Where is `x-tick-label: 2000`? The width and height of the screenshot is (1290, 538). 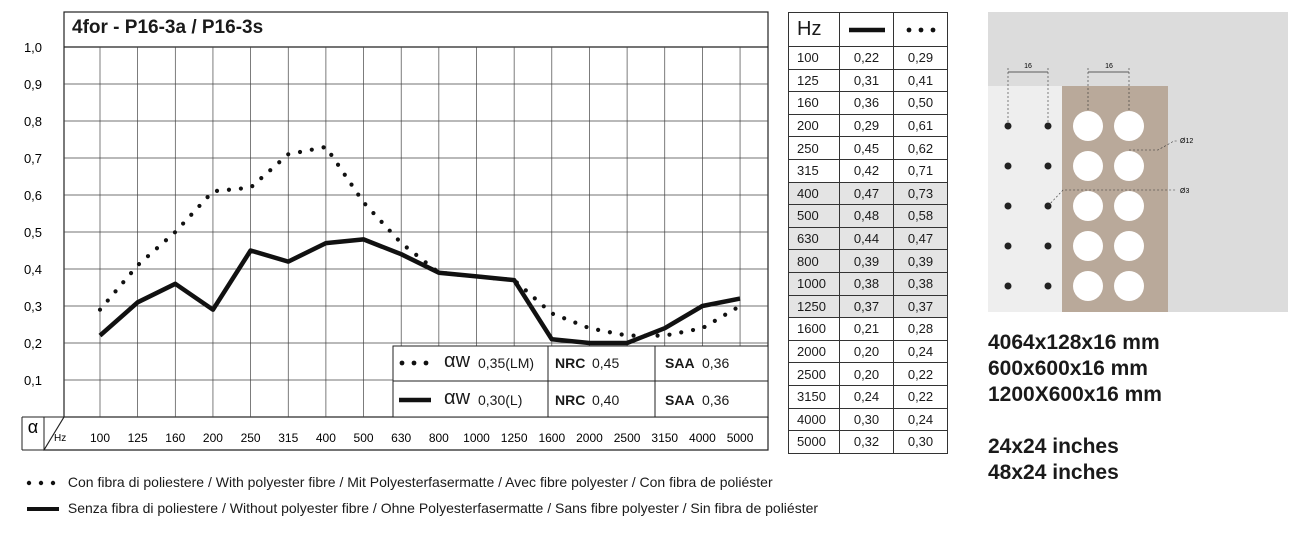
x-tick-label: 2000 is located at coordinates (589, 438).